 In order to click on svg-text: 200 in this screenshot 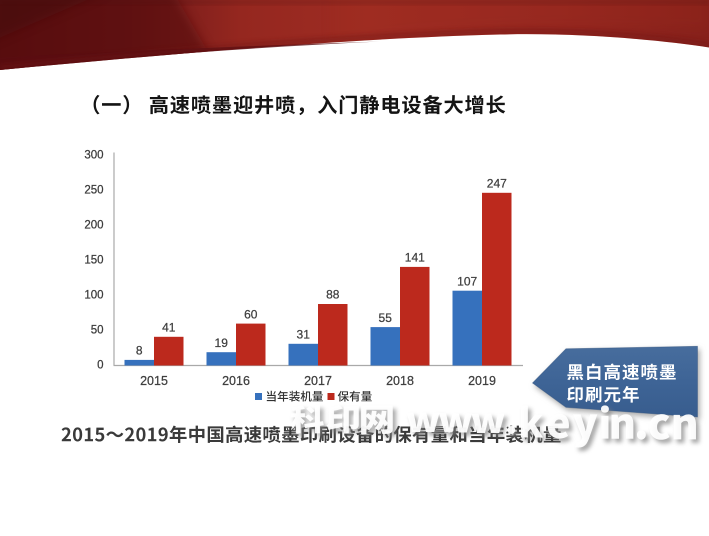, I will do `click(93, 226)`.